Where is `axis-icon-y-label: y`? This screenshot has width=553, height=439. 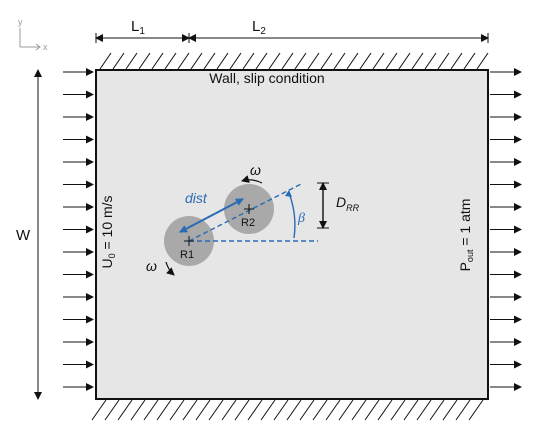 axis-icon-y-label: y is located at coordinates (20, 22).